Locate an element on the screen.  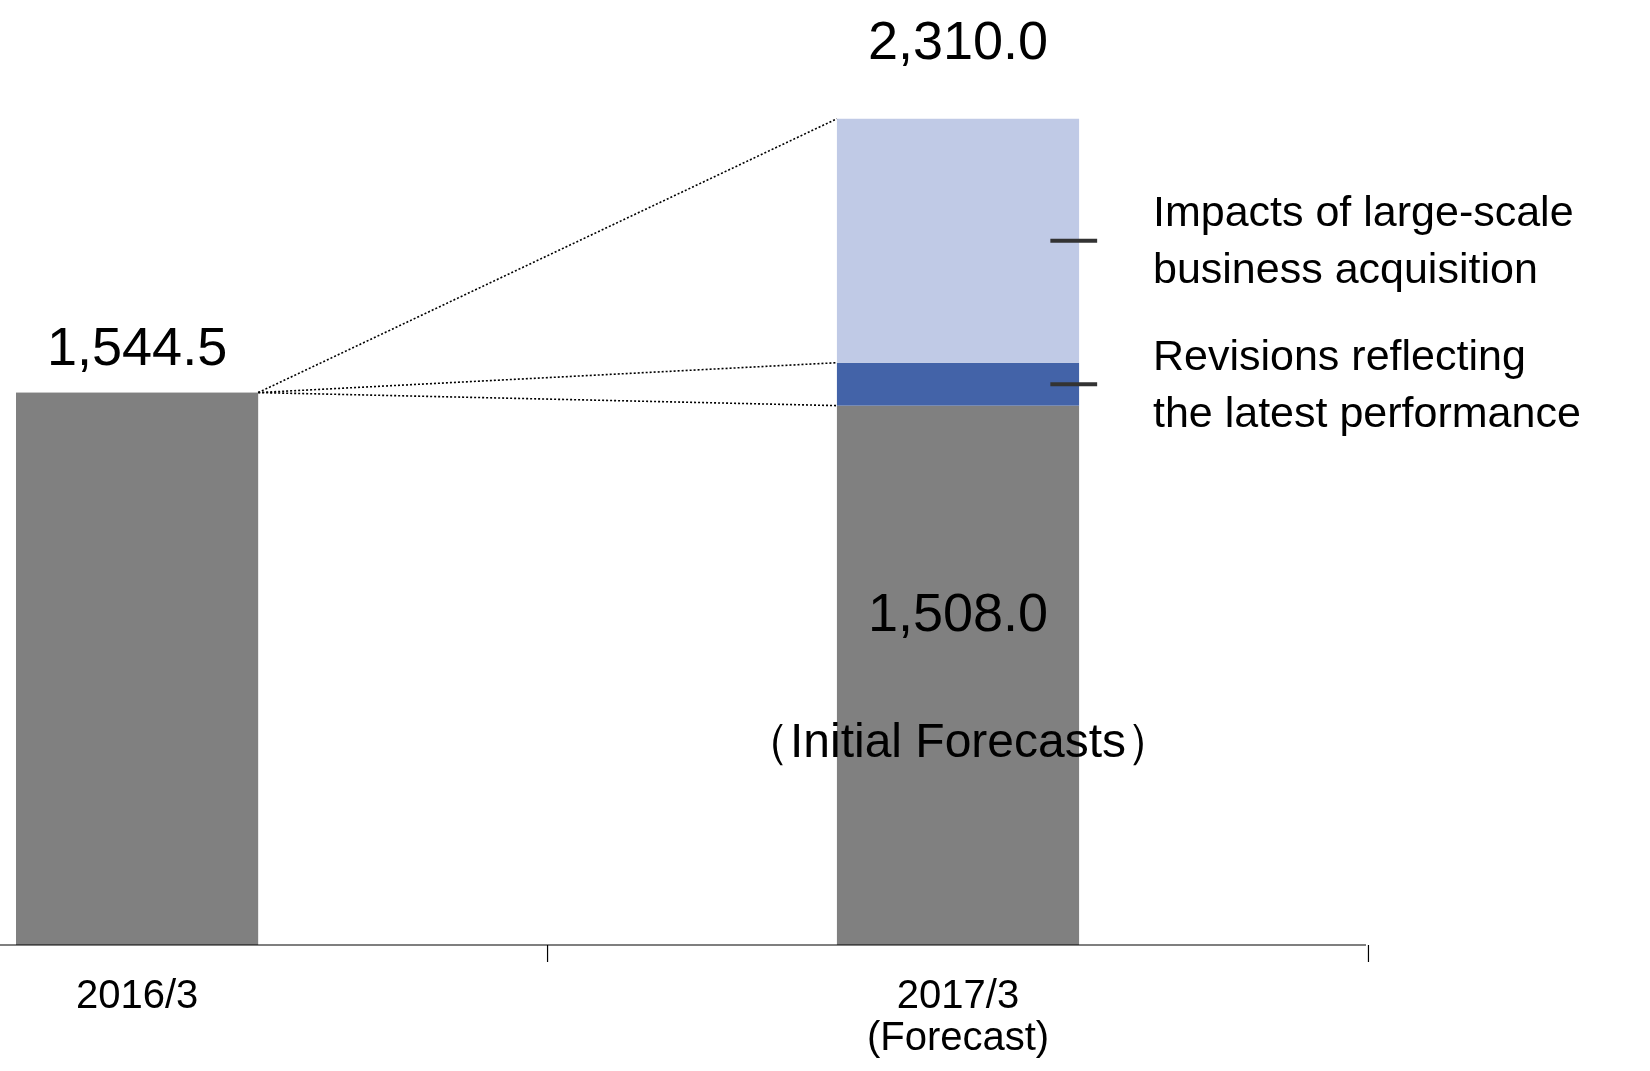
series-label: Impacts of large-scale business acquisition is located at coordinates (1363, 240).